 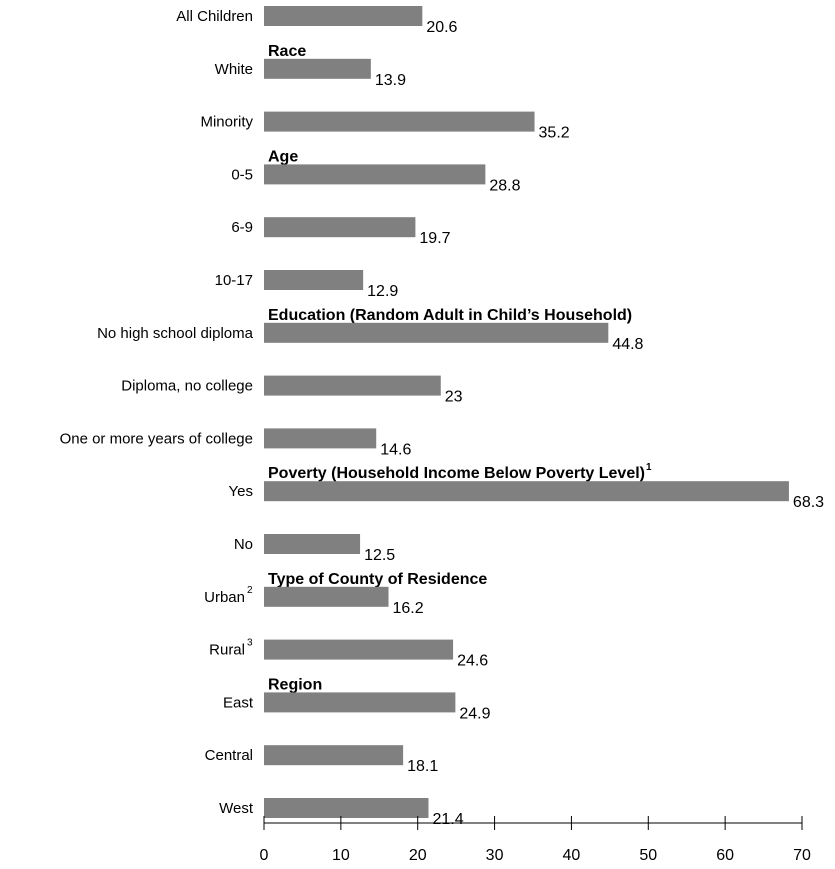 What do you see at coordinates (379, 555) in the screenshot?
I see `value-label-no: 12.5` at bounding box center [379, 555].